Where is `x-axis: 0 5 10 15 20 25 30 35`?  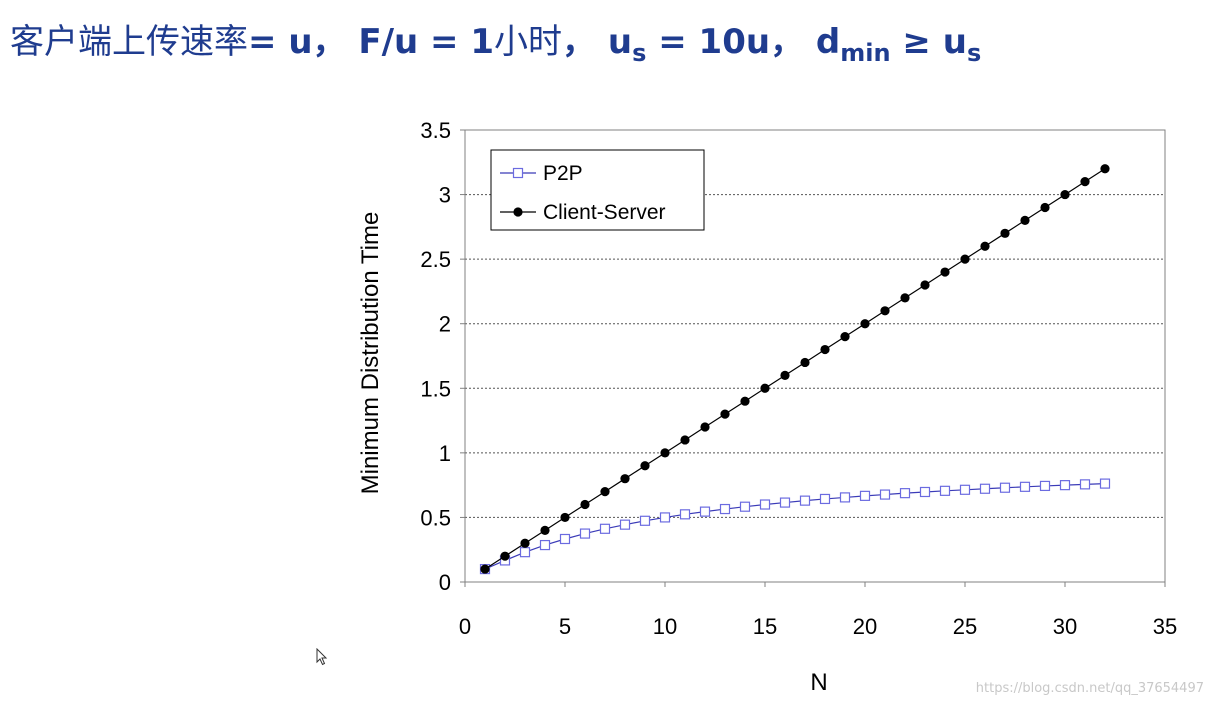 x-axis: 0 5 10 15 20 25 30 35 is located at coordinates (818, 610).